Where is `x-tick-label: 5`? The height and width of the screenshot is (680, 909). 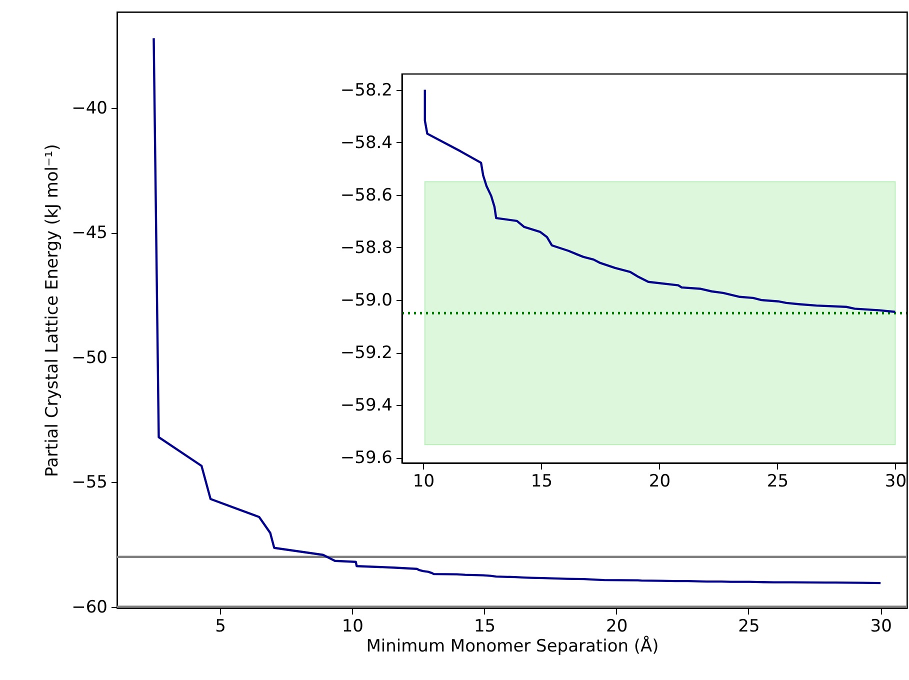
x-tick-label: 5 is located at coordinates (220, 626).